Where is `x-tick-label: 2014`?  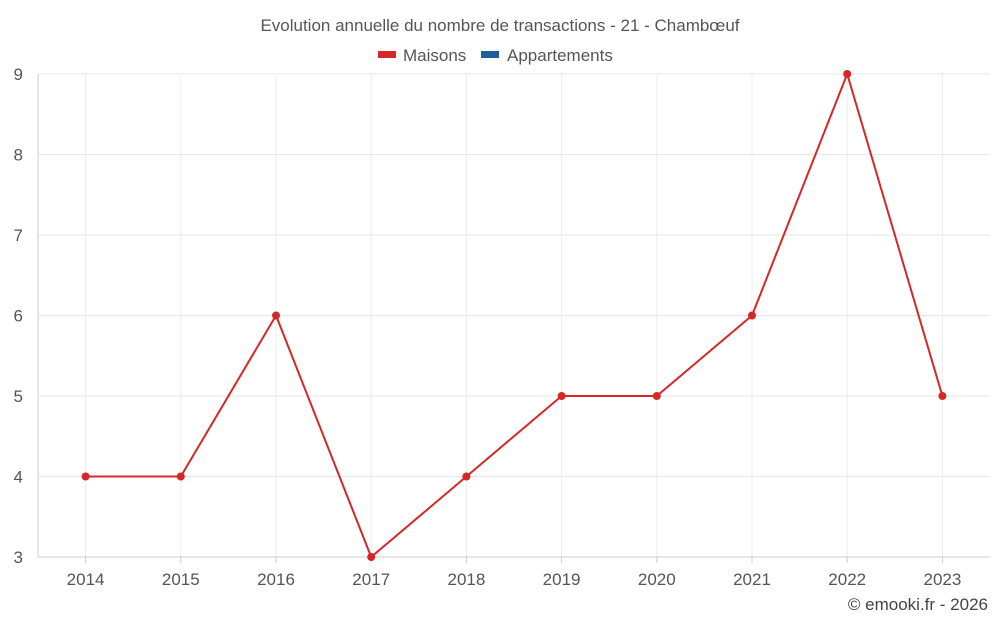
x-tick-label: 2014 is located at coordinates (86, 579).